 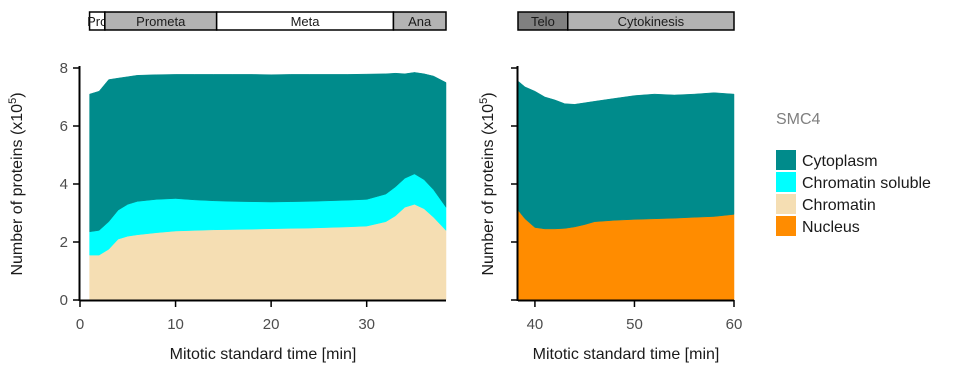 I want to click on left-y-tick-label: 6, so click(x=64, y=126).